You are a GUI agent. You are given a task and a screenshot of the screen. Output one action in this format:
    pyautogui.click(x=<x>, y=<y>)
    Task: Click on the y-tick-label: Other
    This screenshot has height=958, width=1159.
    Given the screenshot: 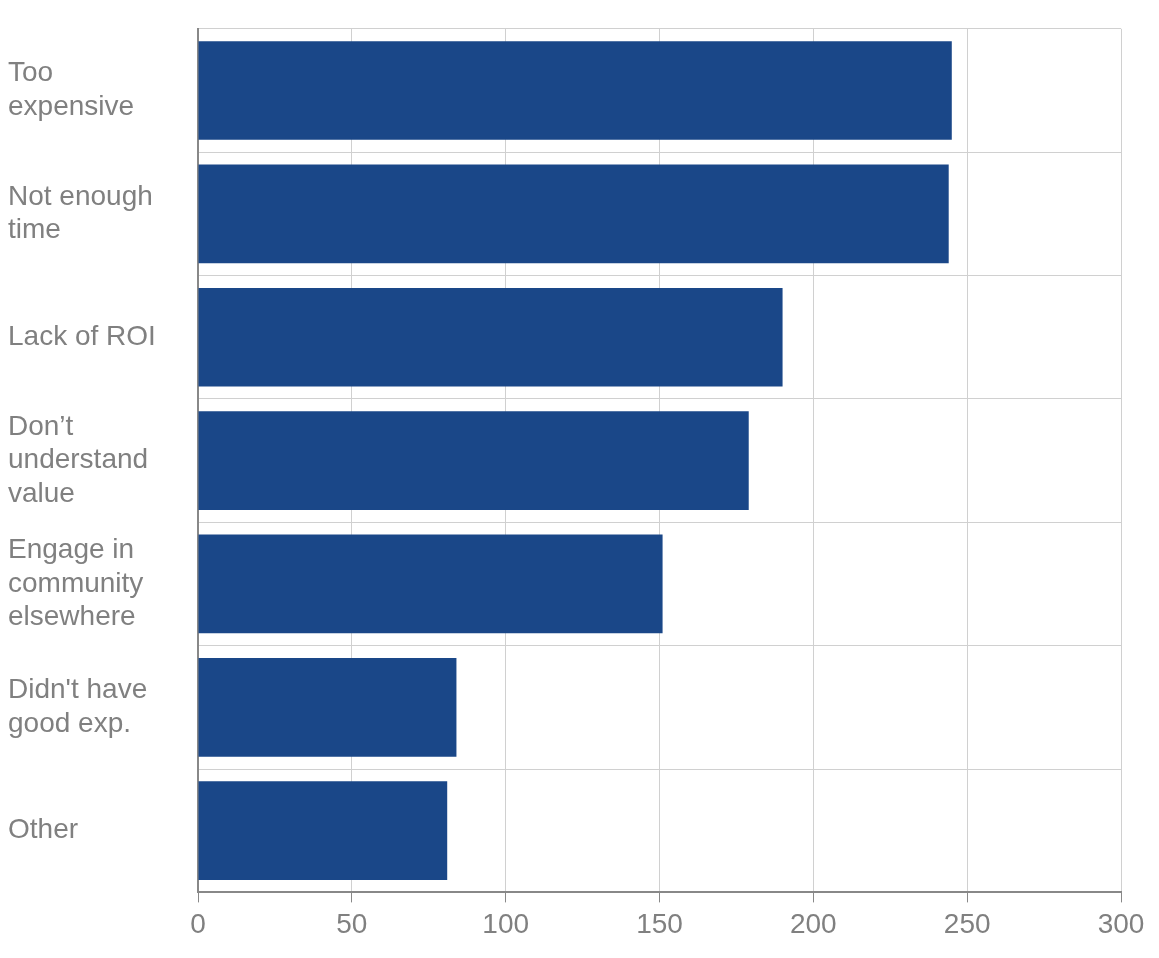 What is the action you would take?
    pyautogui.click(x=43, y=829)
    